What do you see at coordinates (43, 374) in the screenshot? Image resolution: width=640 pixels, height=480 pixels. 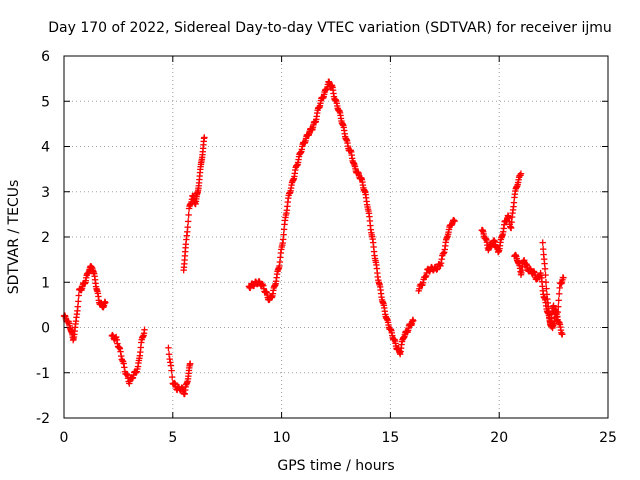 I see `y-tick-label: -1` at bounding box center [43, 374].